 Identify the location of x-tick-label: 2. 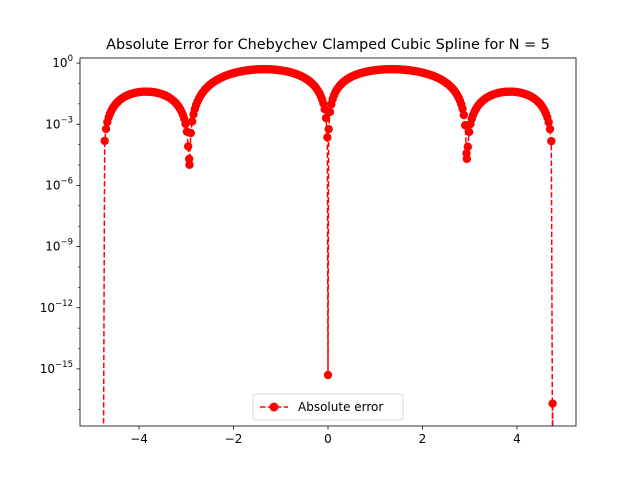
(423, 439).